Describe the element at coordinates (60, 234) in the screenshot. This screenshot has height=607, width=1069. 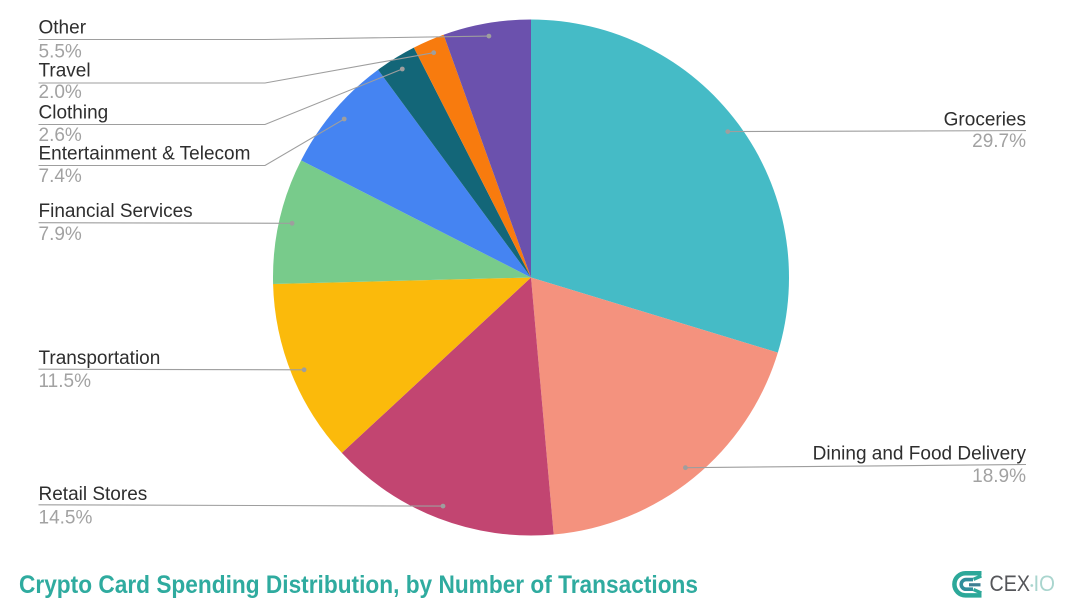
I see `svg-text: 7.9%` at that location.